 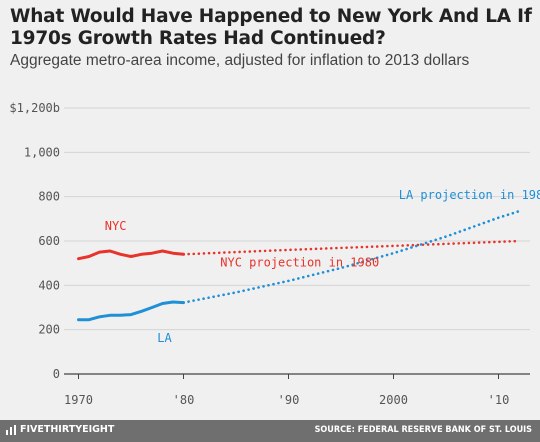 I want to click on series-nyc-projection-in-1980, so click(x=351, y=247).